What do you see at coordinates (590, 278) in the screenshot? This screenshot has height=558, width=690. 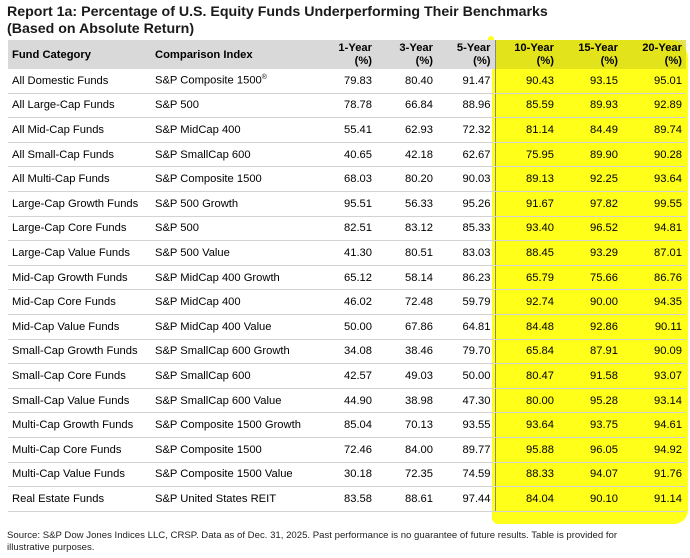 I see `value-cell-15-year: 75.66` at bounding box center [590, 278].